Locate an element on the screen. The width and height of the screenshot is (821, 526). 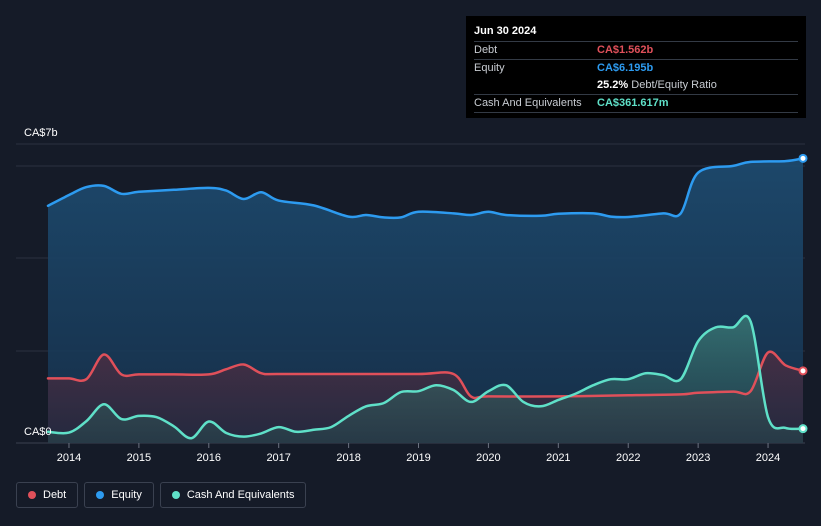
tooltip-equity-value: CA$6.195b is located at coordinates (625, 68).